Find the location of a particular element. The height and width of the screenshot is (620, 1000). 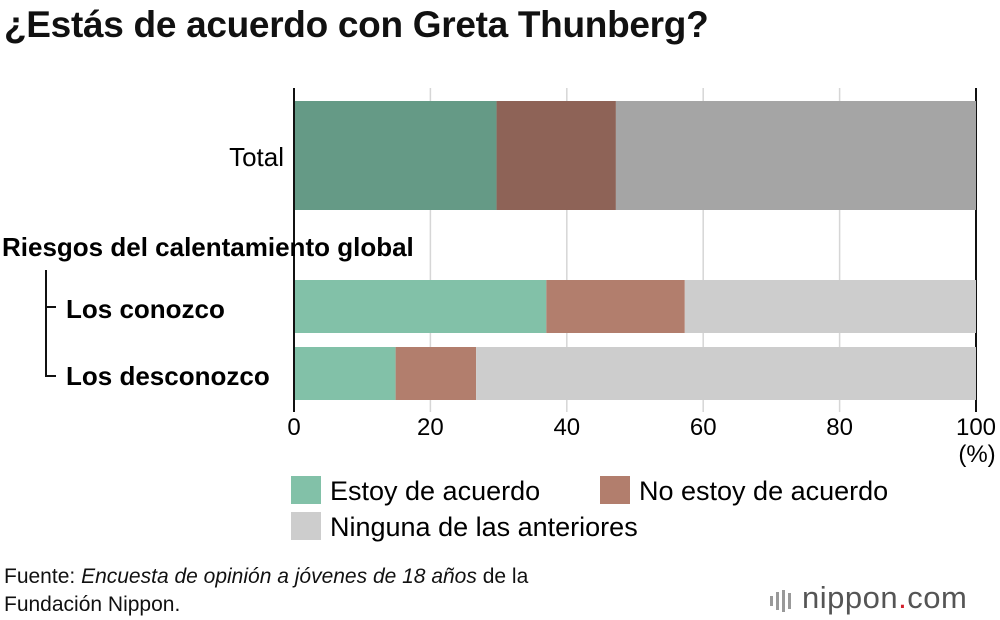

nippon-logo: nippon.com is located at coordinates (868, 598).